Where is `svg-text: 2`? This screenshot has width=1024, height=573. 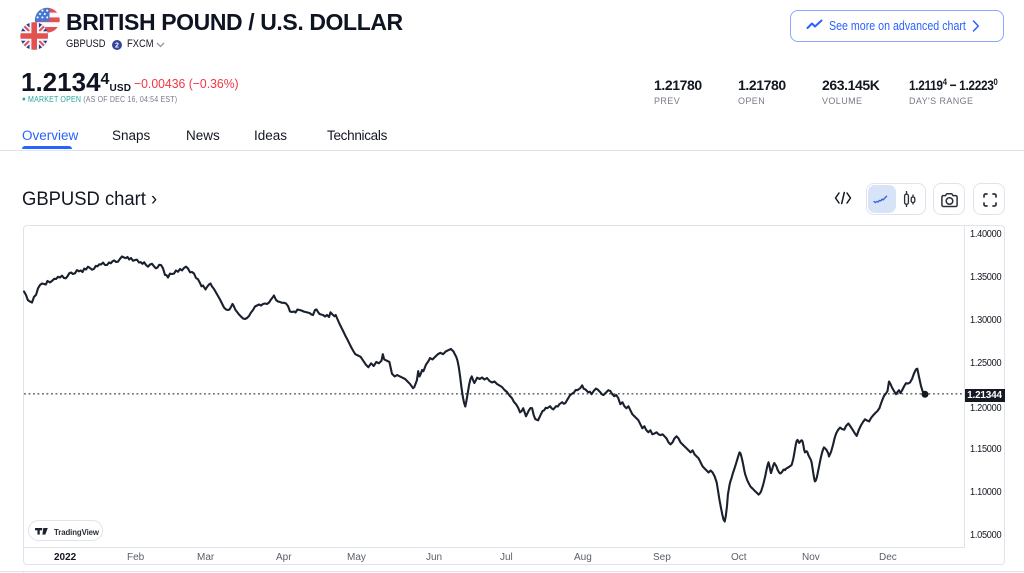 svg-text: 2 is located at coordinates (117, 45).